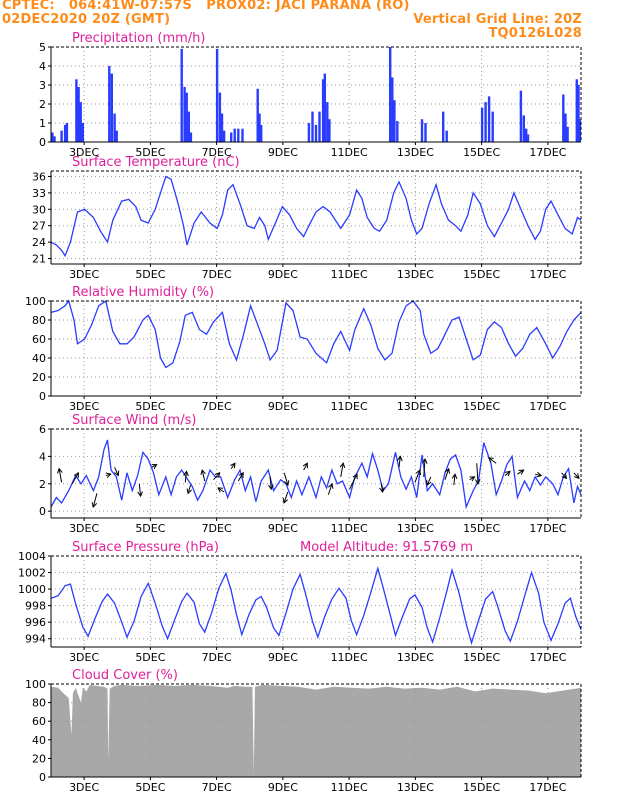 Image resolution: width=618 pixels, height=800 pixels. Describe the element at coordinates (150, 274) in the screenshot. I see `x-tick-label: 5DEC` at that location.